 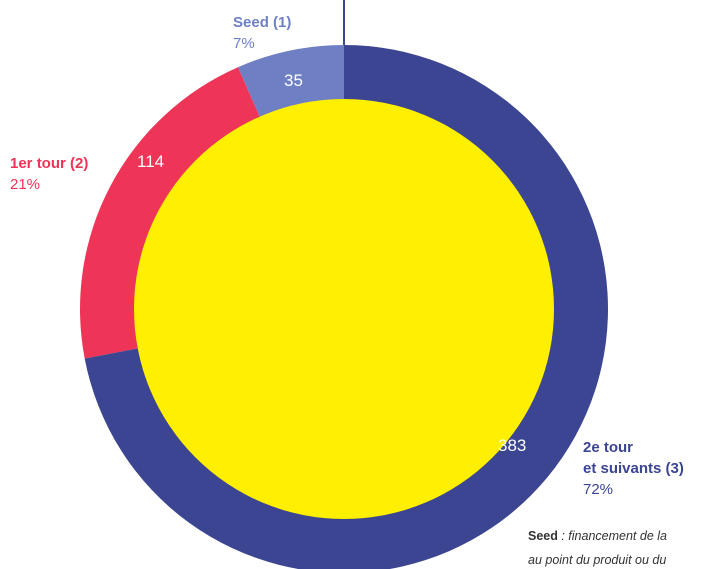 I want to click on value-label: 383, so click(x=512, y=445).